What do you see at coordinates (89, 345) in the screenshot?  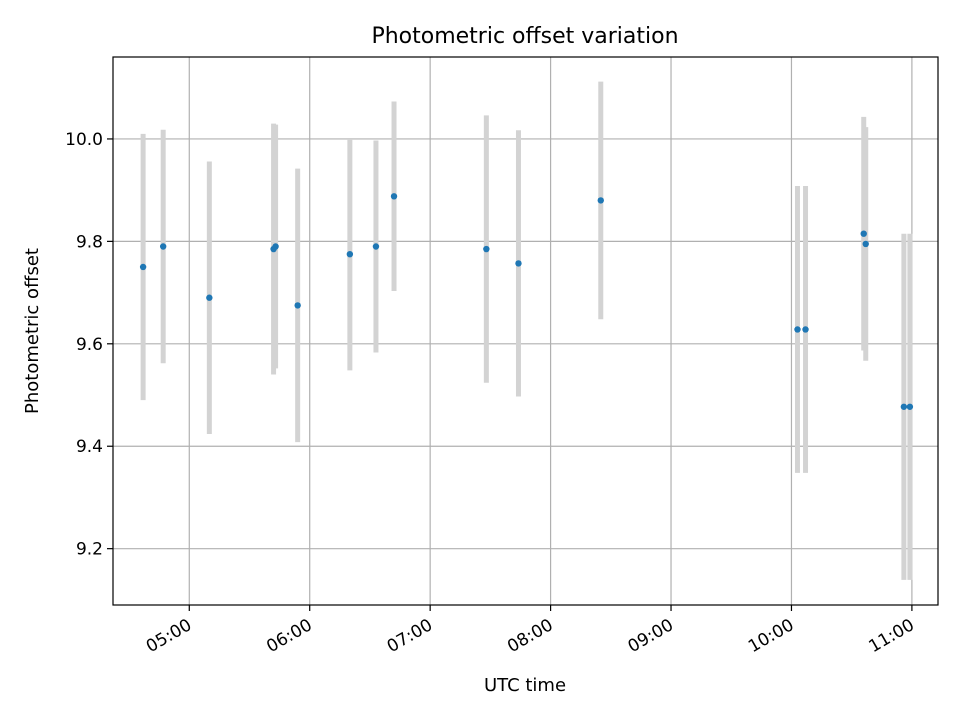 I see `y-tick-label: 9.6` at bounding box center [89, 345].